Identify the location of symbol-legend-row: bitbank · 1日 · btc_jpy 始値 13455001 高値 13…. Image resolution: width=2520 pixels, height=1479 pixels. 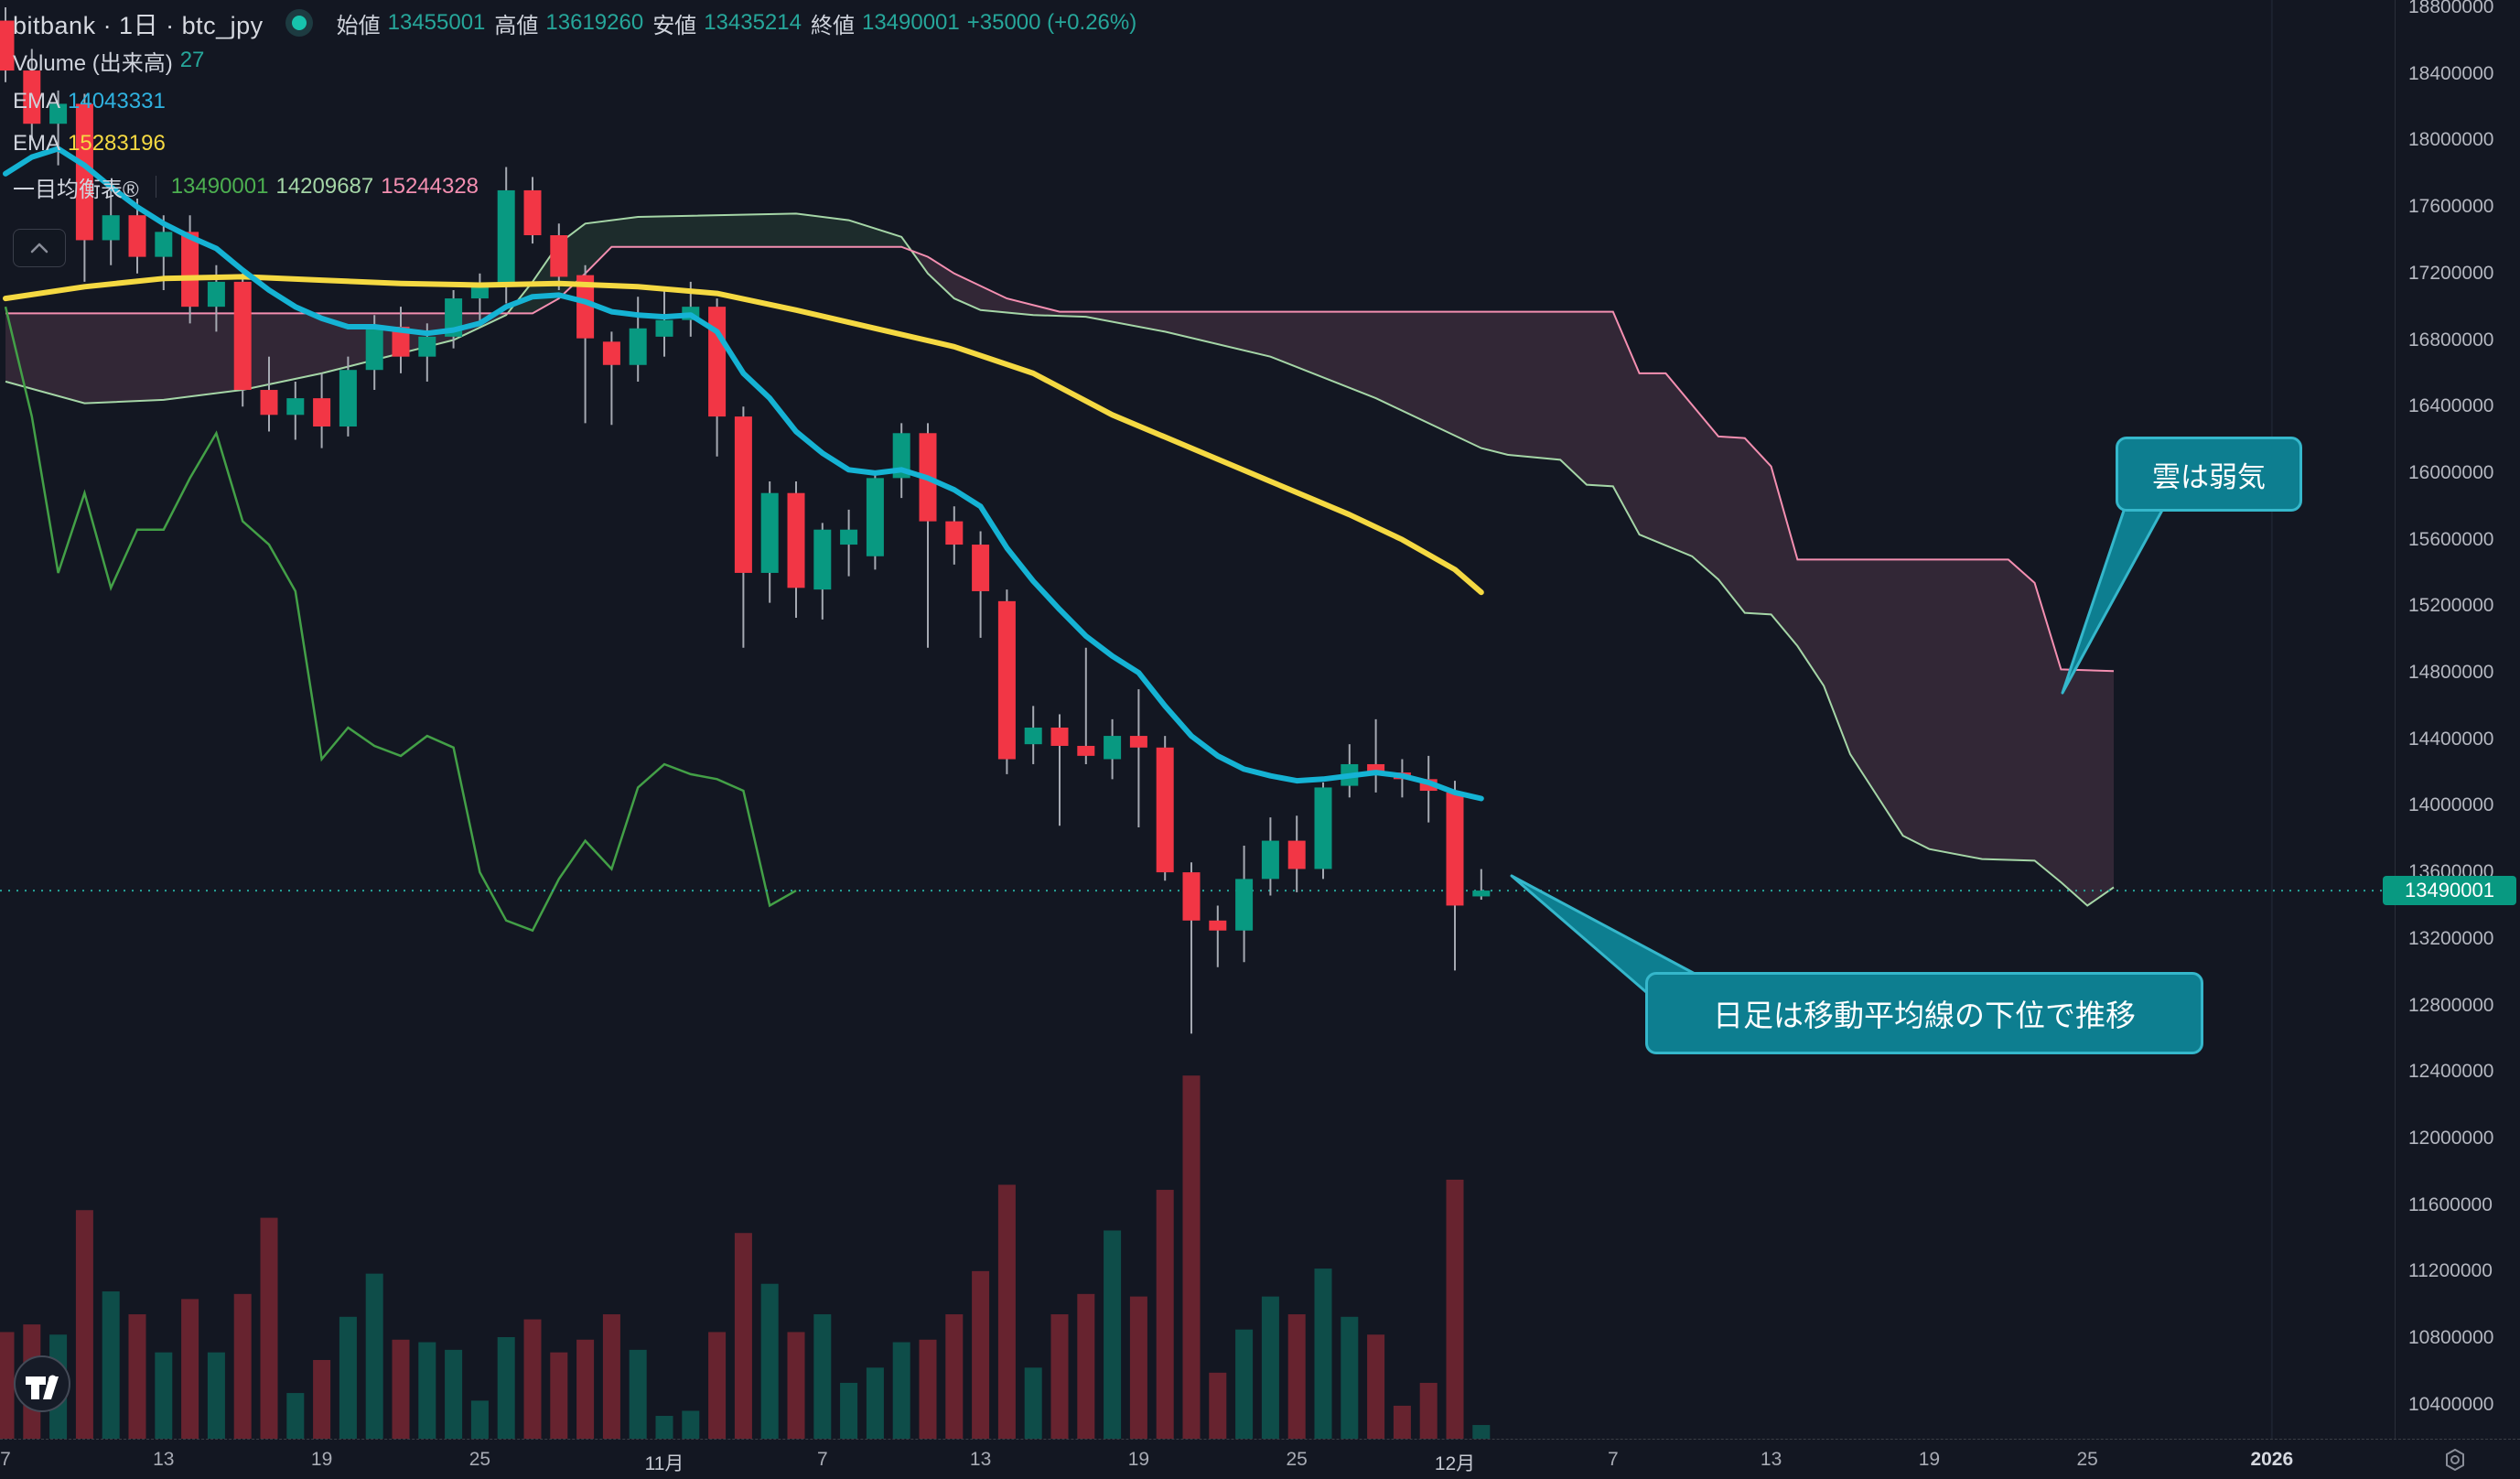
(574, 22).